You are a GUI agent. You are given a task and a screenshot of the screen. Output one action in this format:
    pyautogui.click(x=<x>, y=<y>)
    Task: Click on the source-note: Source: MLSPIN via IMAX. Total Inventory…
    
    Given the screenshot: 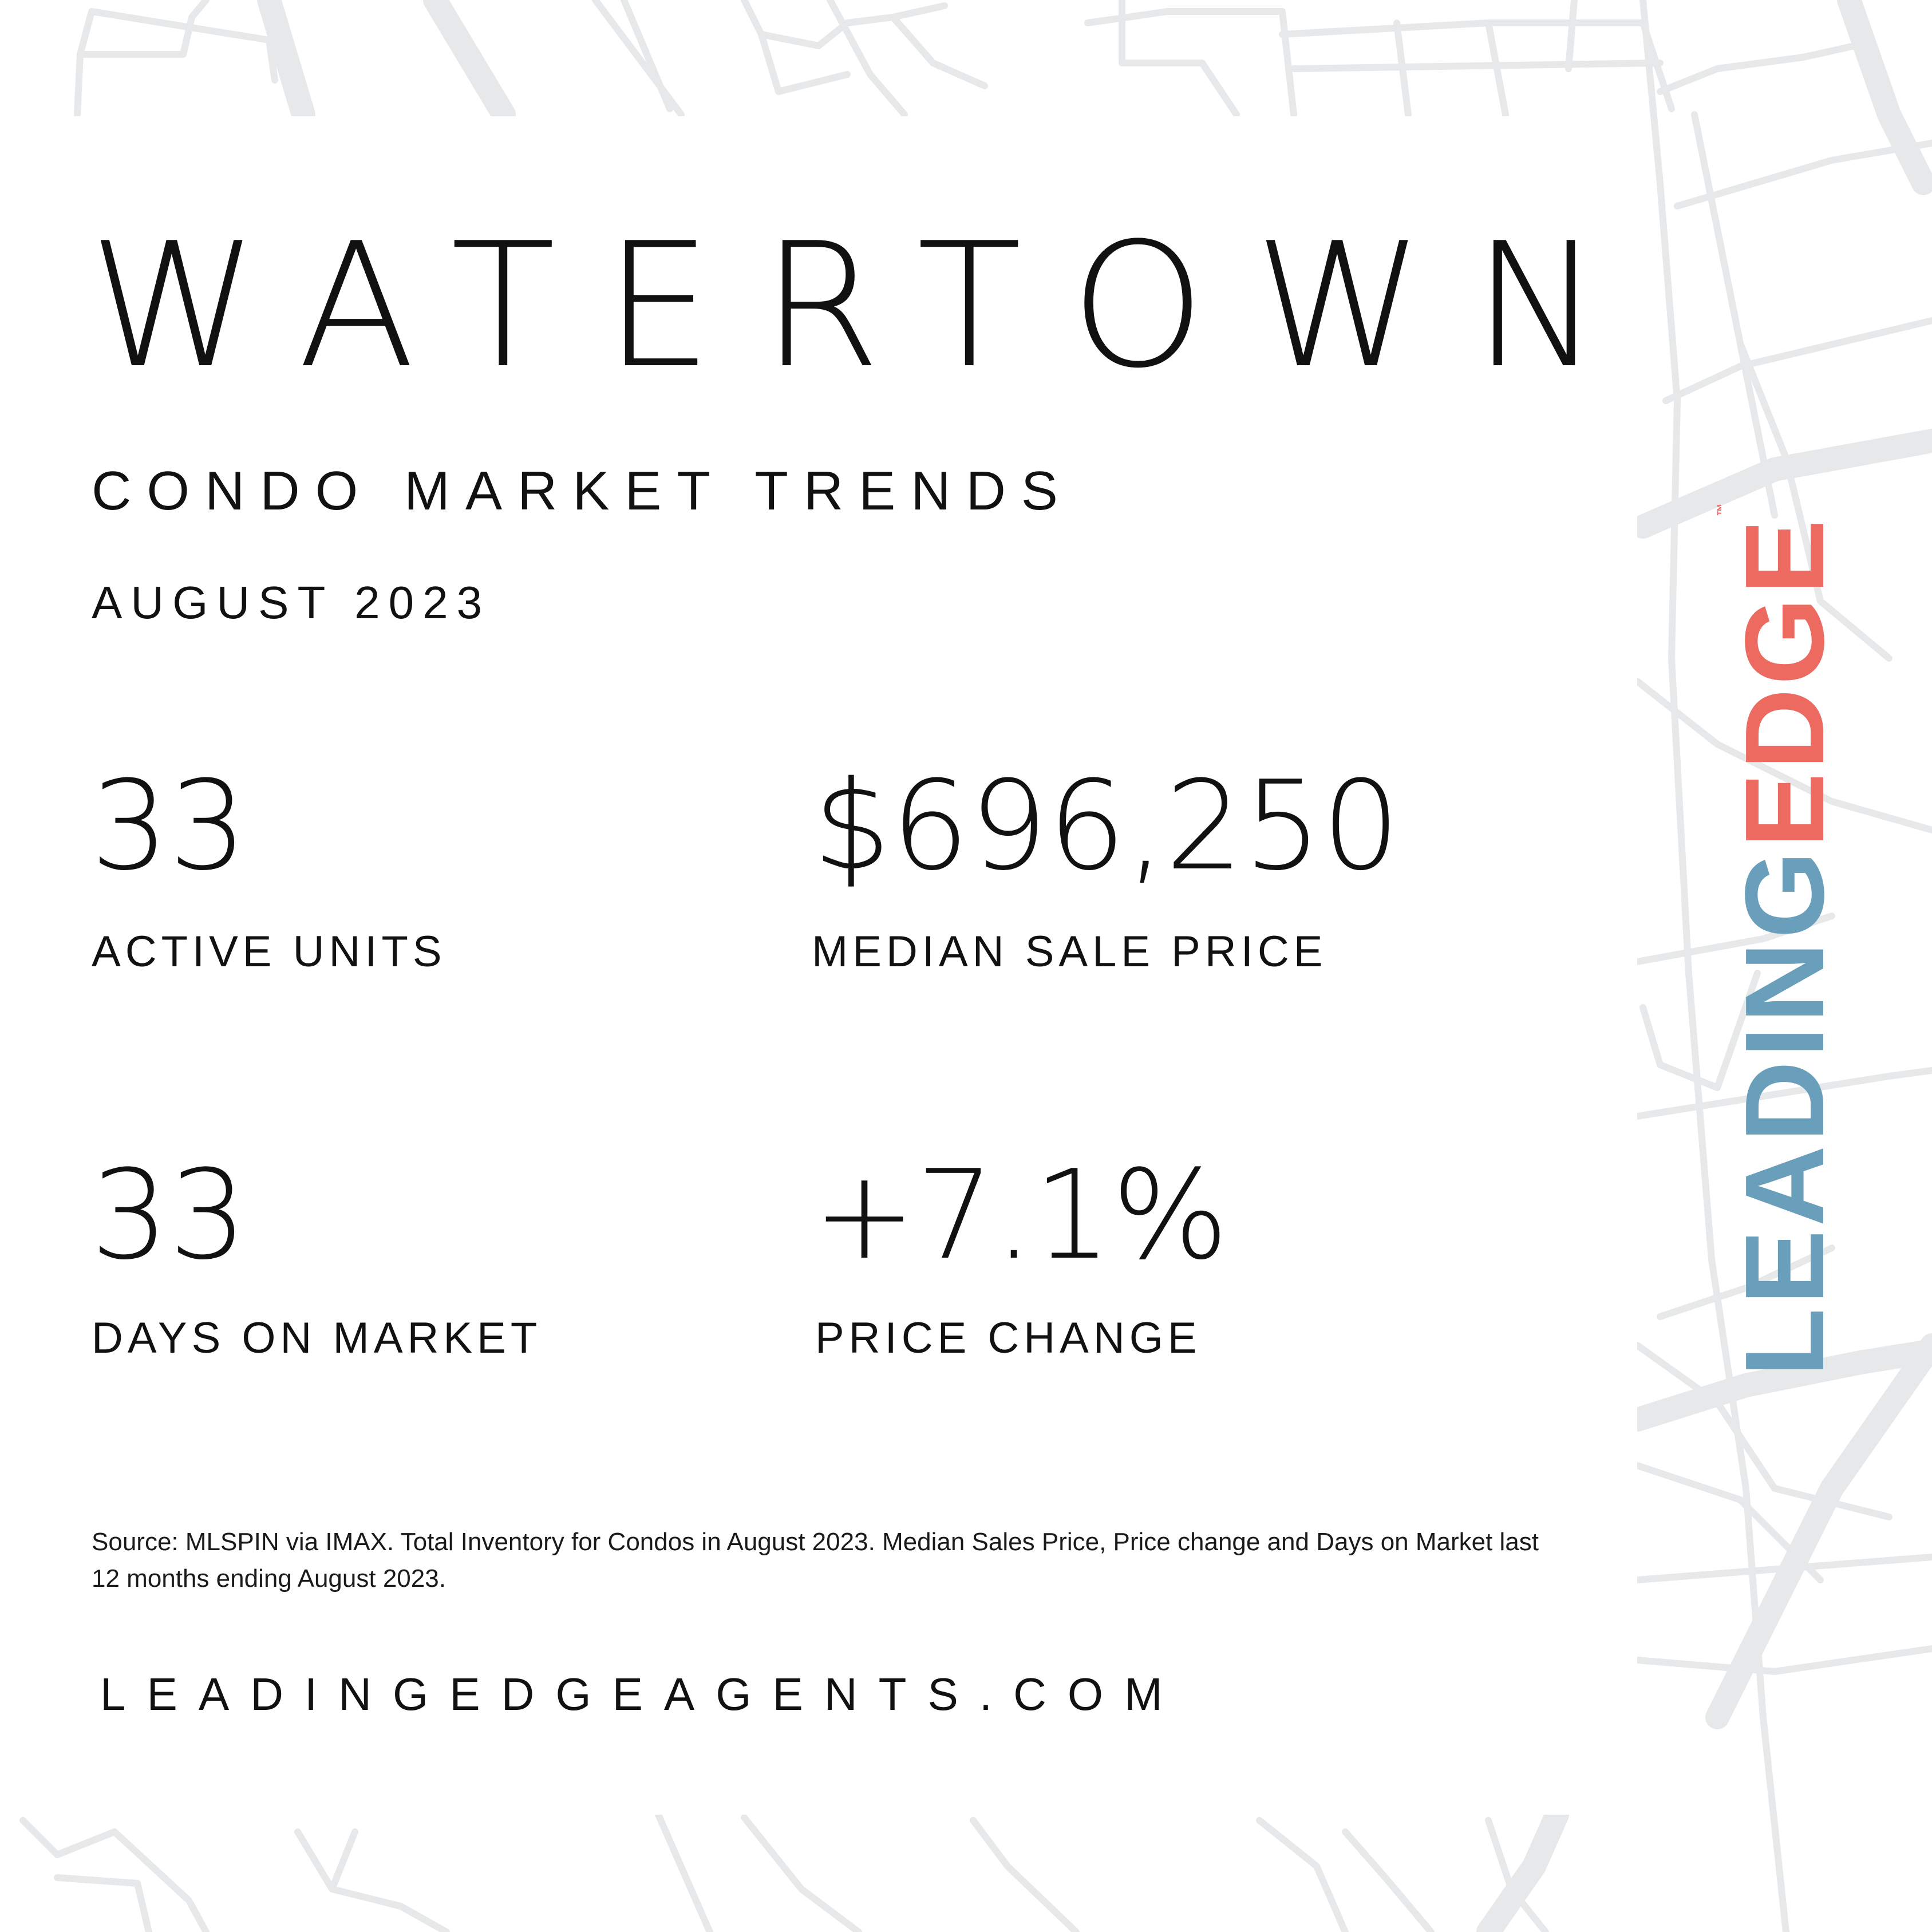 What is the action you would take?
    pyautogui.click(x=815, y=1560)
    